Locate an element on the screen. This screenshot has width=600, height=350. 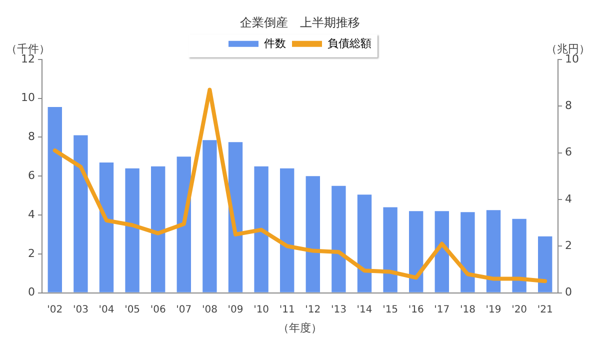
x-tick-label: '21 is located at coordinates (545, 310).